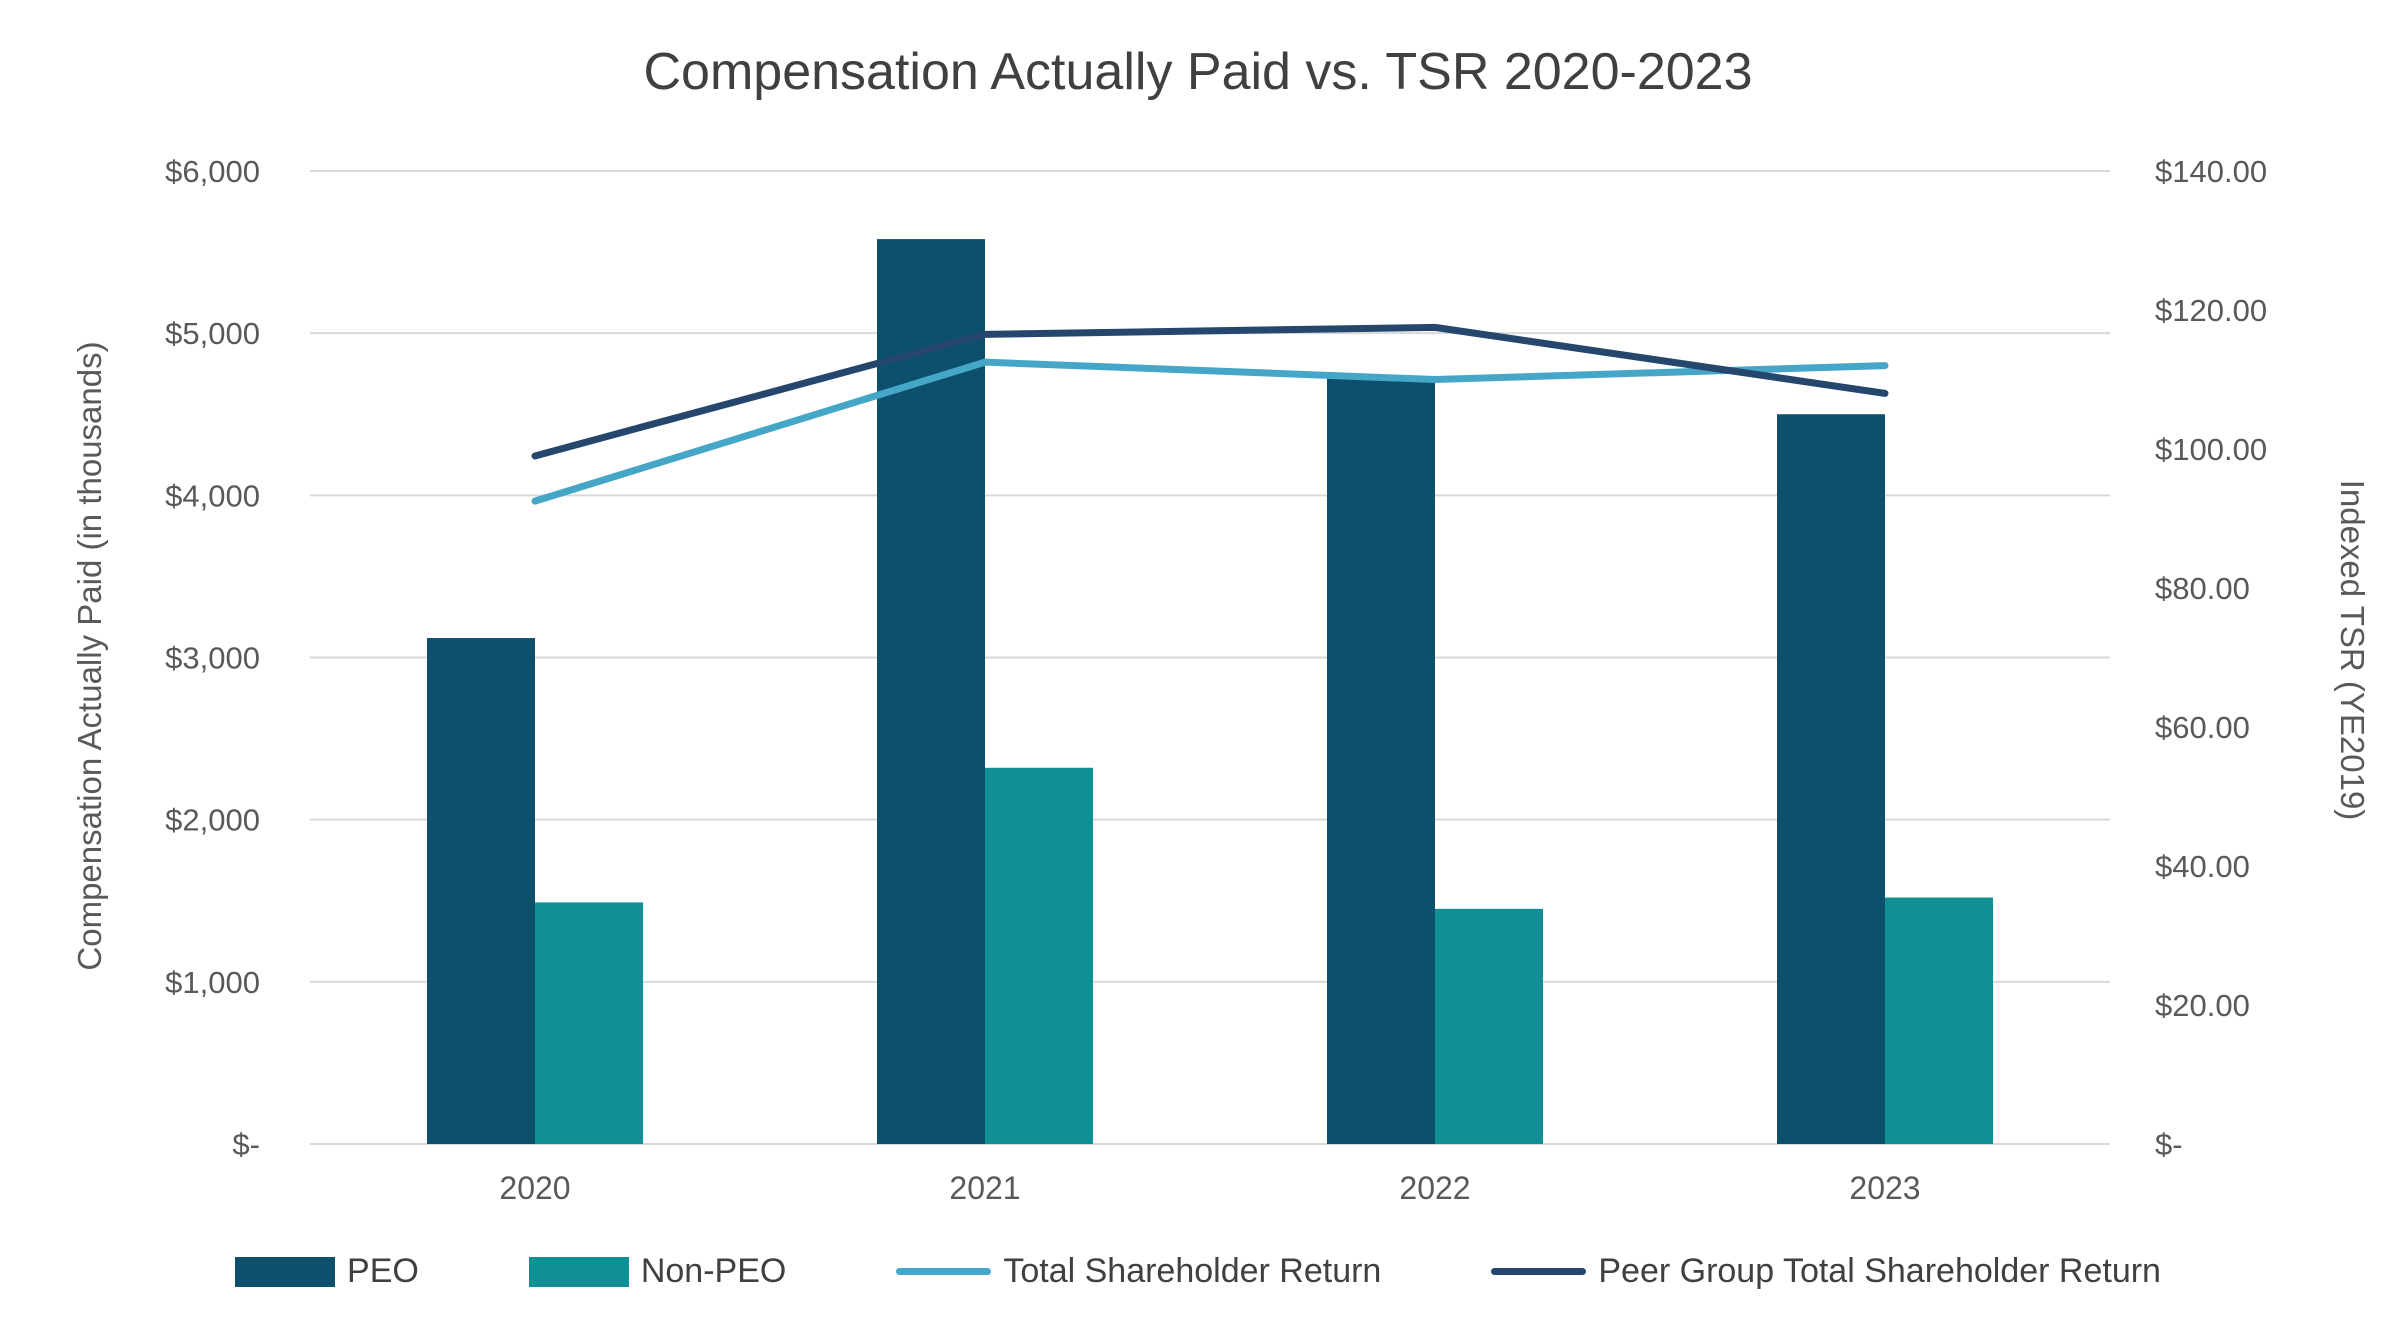  I want to click on left-axis-tick-label: $6,000, so click(212, 171).